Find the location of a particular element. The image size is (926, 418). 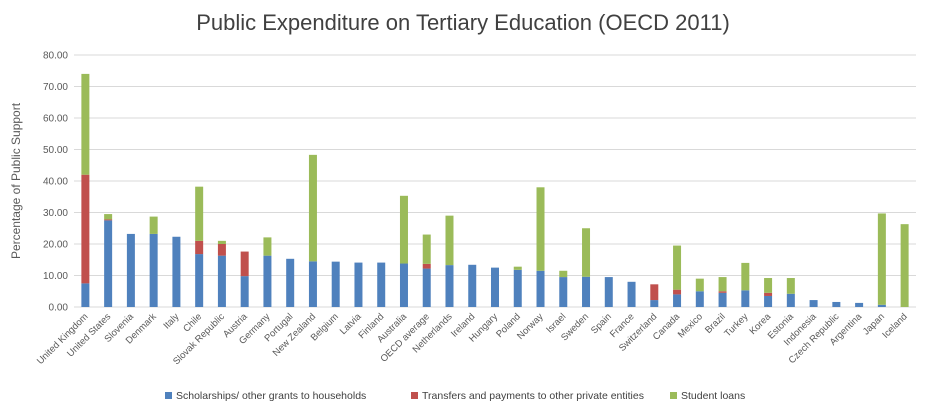

legend-label: Scholarships/ other grants to households is located at coordinates (271, 396).